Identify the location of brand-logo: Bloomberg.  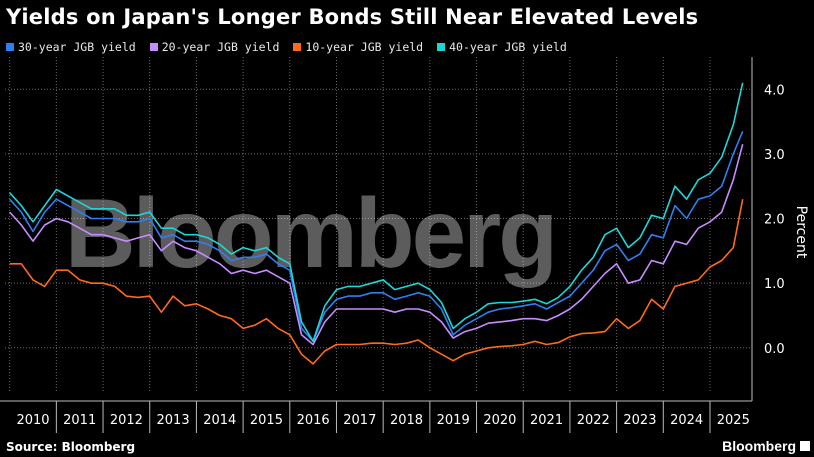
(766, 446).